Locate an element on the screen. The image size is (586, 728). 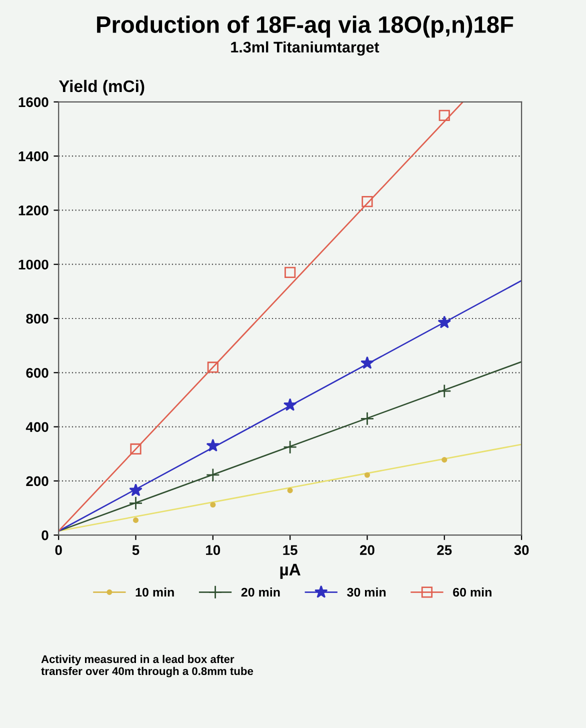
legend-label: 20 min is located at coordinates (260, 592).